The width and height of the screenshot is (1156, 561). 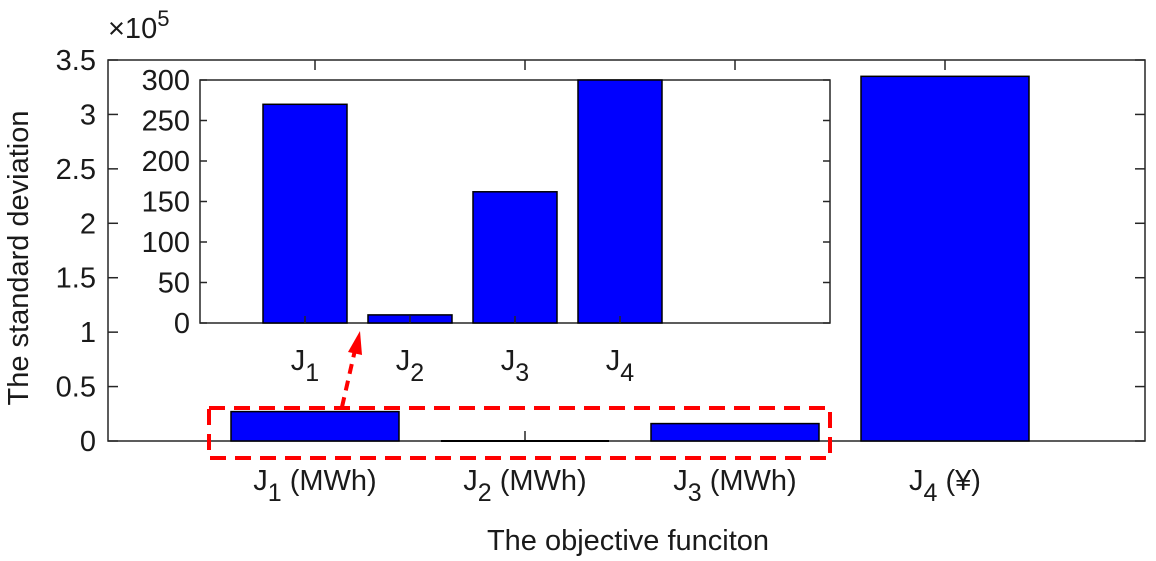 What do you see at coordinates (166, 203) in the screenshot?
I see `inset-y-tick-label: 150` at bounding box center [166, 203].